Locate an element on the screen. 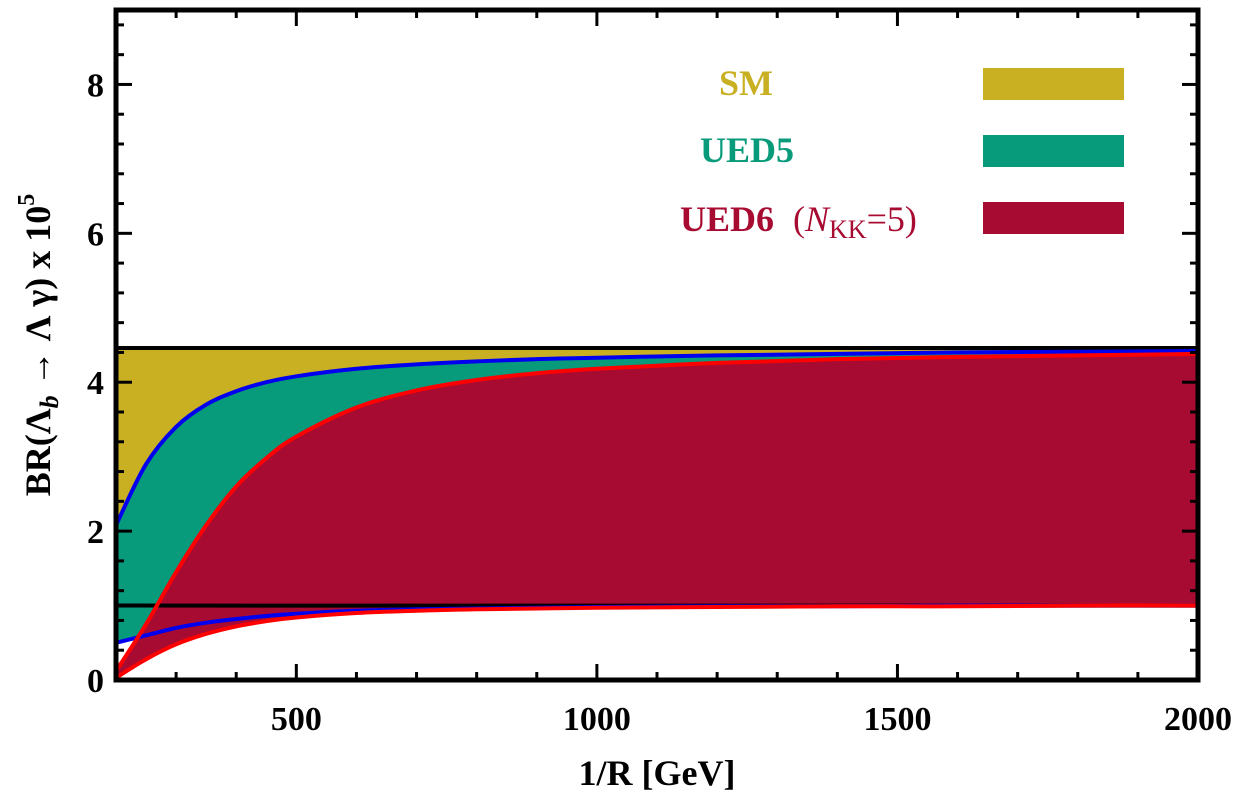 This screenshot has height=802, width=1255. legend-label-ued6-main: UED6 is located at coordinates (727, 219).